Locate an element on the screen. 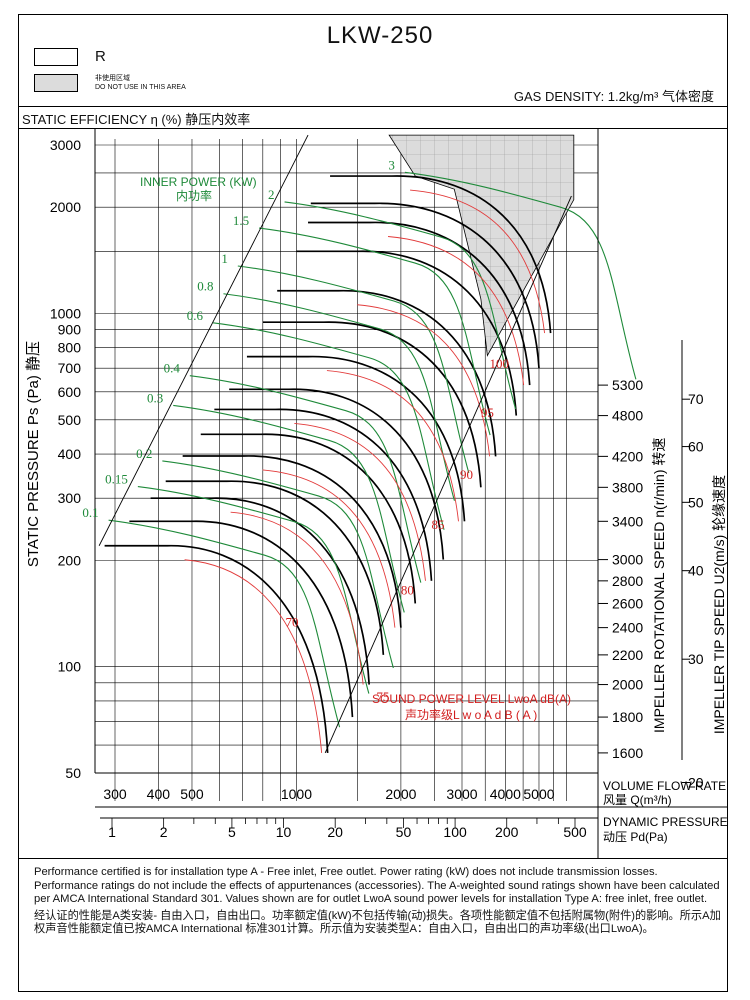 The image size is (750, 1000). sound-label: 95 is located at coordinates (487, 412).